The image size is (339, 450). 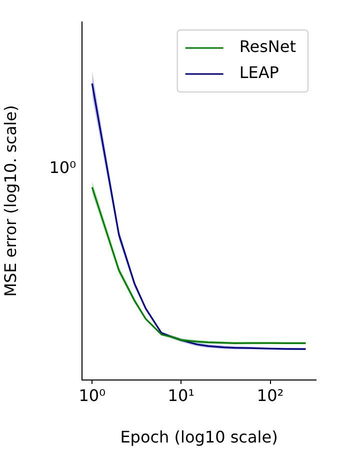 I want to click on x-tick-label: 10¹, so click(x=181, y=395).